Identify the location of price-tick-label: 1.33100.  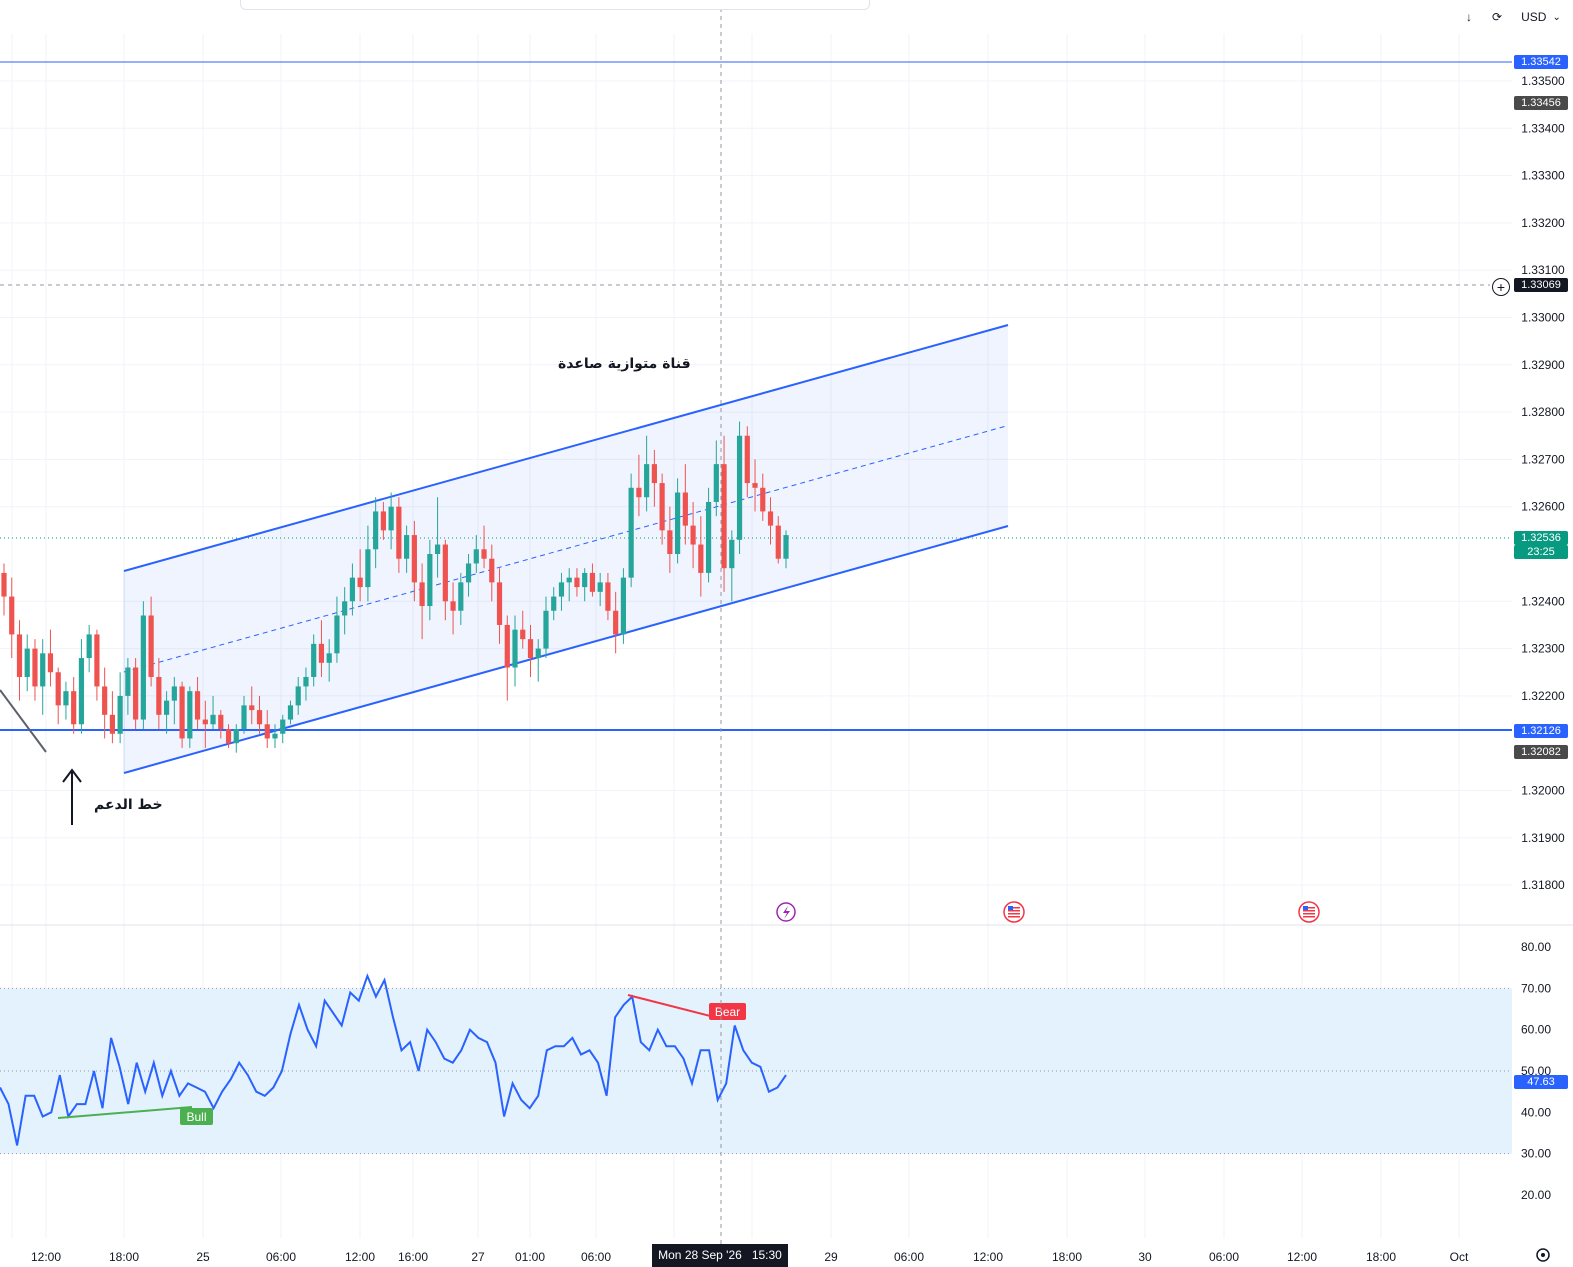
(1543, 270).